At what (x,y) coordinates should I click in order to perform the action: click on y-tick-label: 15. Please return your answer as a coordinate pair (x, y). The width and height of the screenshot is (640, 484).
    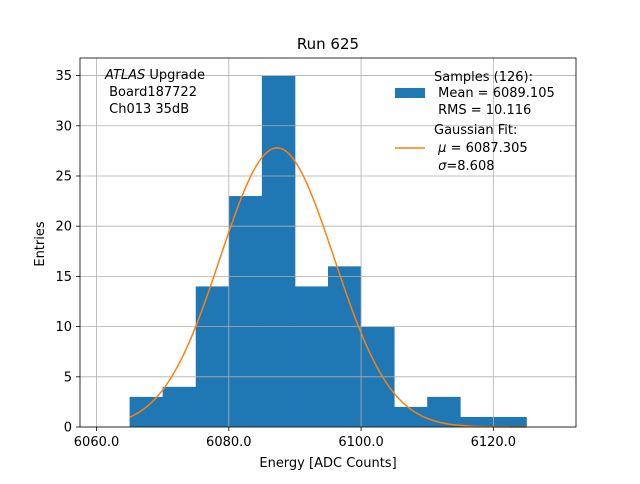
    Looking at the image, I should click on (63, 277).